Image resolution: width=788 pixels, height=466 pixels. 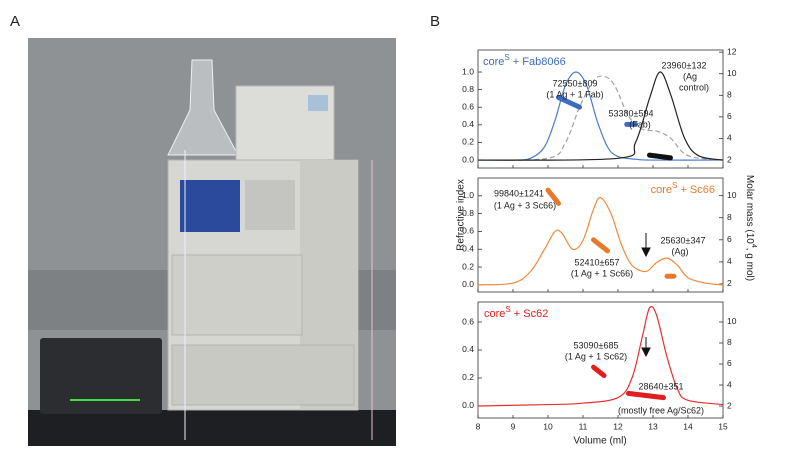 I want to click on annotation: (mostly free Ag/Sc62), so click(x=661, y=410).